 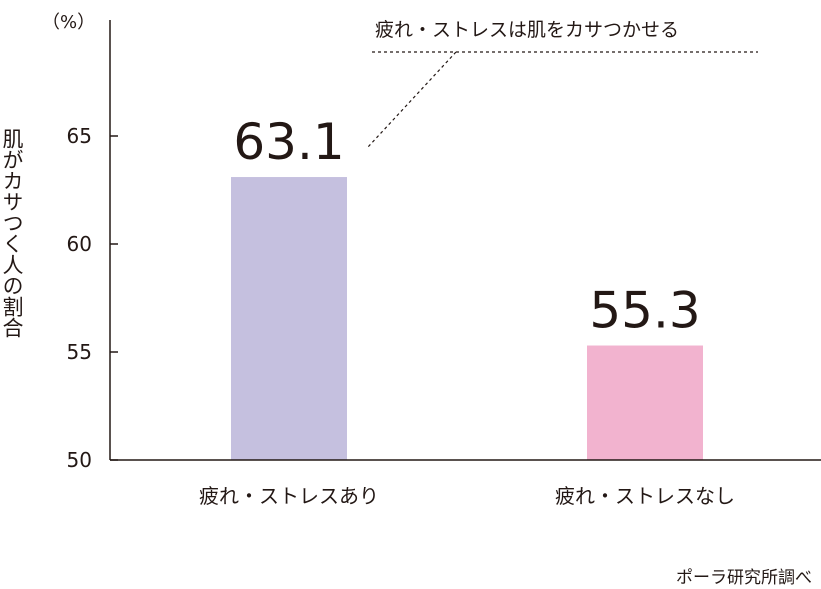 What do you see at coordinates (79, 136) in the screenshot?
I see `y-tick-label: 65` at bounding box center [79, 136].